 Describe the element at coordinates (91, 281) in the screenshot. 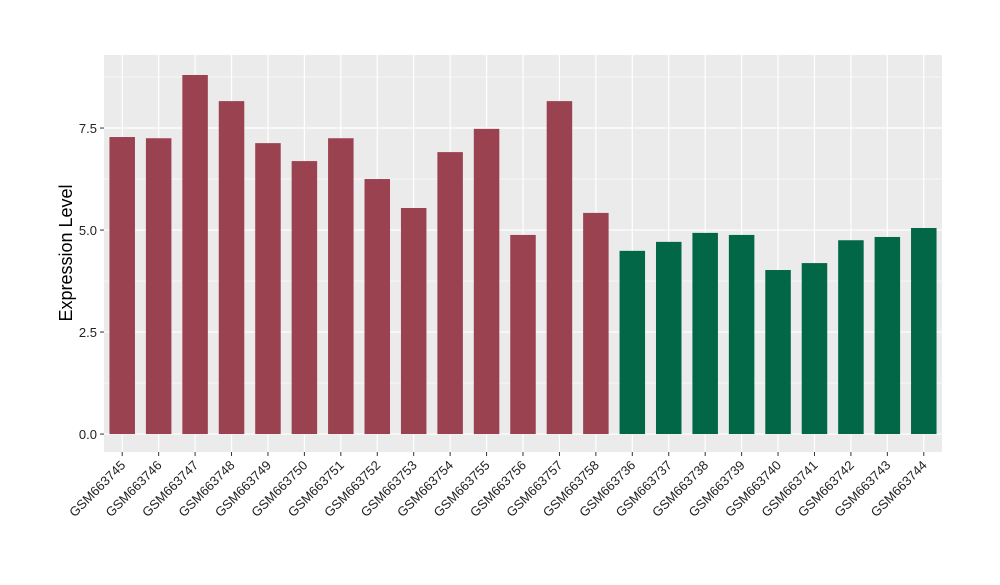

I see `y-axis: 0.0 2.5 5.0 7.5` at that location.